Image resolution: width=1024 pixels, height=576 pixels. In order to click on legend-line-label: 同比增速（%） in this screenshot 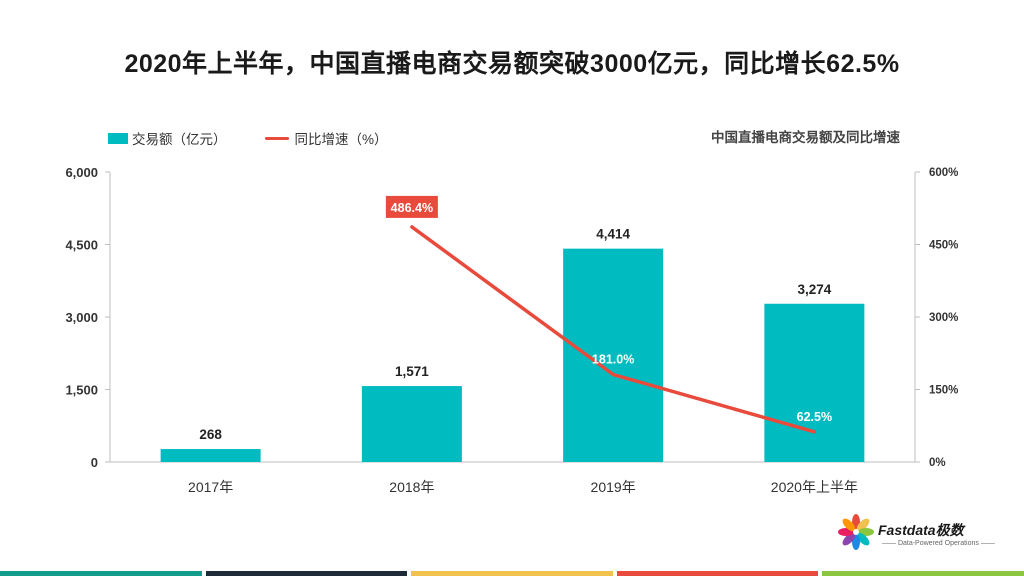, I will do `click(341, 139)`.